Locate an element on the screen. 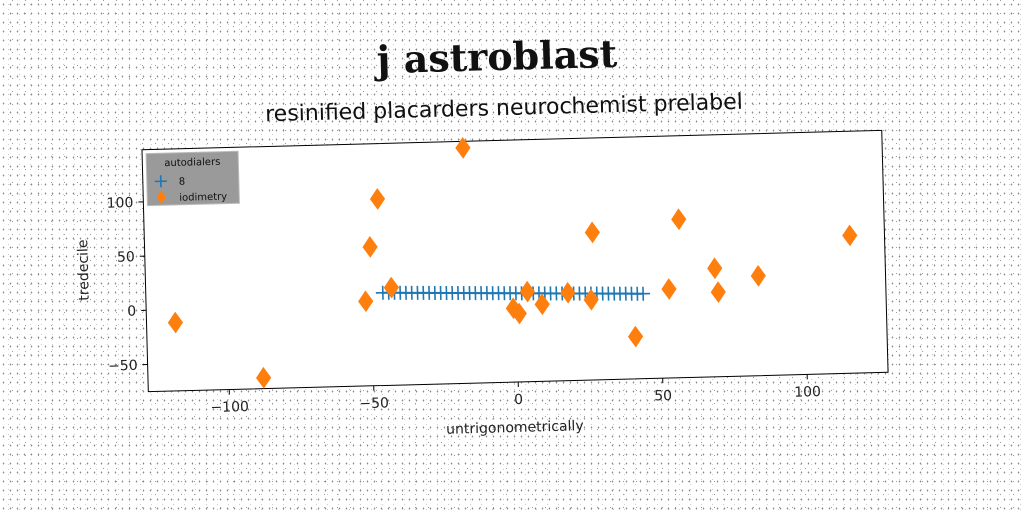  y-tick-label: −50 is located at coordinates (123, 366).